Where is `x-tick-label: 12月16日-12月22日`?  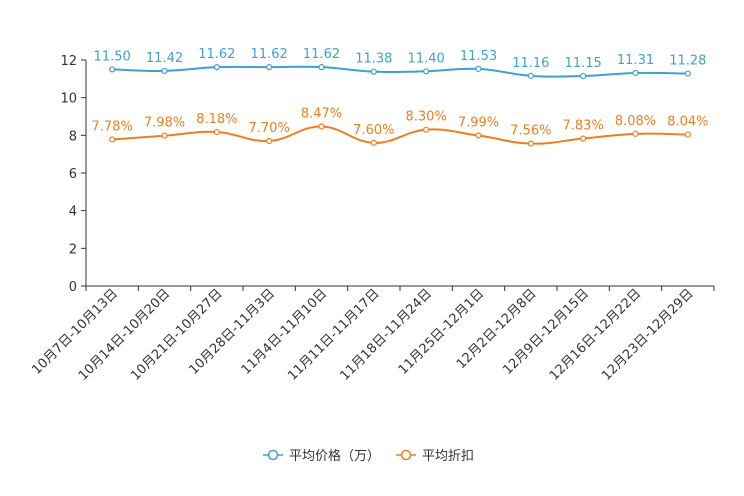
x-tick-label: 12月16日-12月22日 is located at coordinates (595, 334).